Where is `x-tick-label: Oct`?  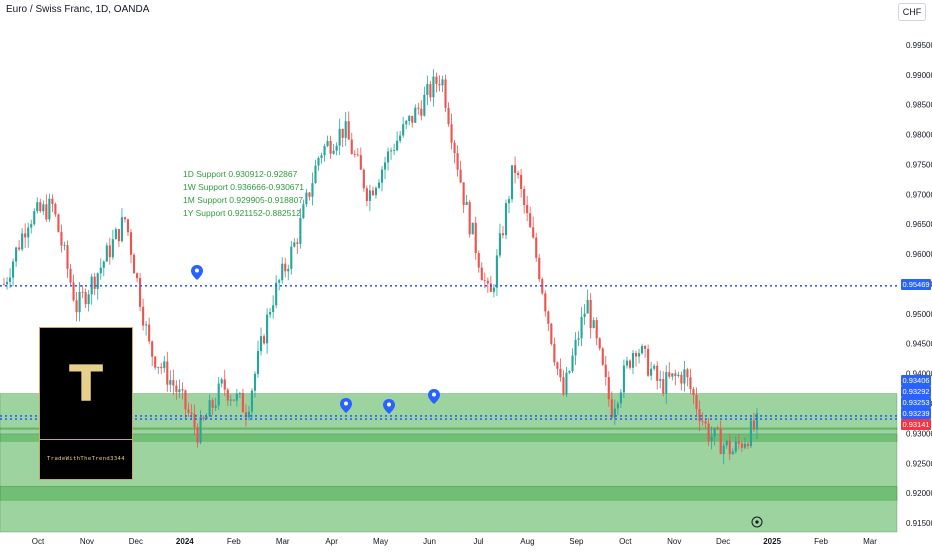
x-tick-label: Oct is located at coordinates (38, 541).